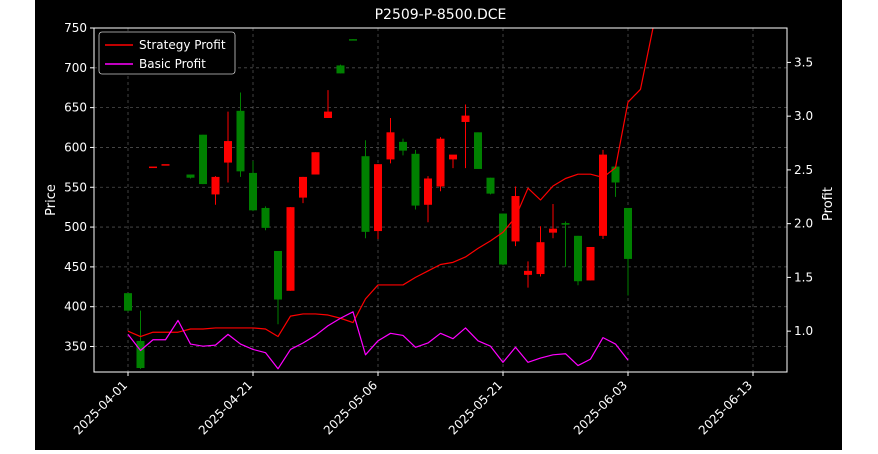 This screenshot has width=878, height=454. What do you see at coordinates (75, 28) in the screenshot?
I see `y-tick-label: 750` at bounding box center [75, 28].